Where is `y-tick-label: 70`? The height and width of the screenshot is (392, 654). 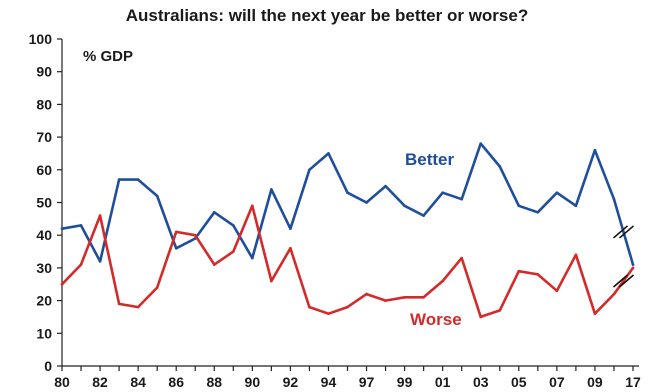
y-tick-label: 70 is located at coordinates (44, 137).